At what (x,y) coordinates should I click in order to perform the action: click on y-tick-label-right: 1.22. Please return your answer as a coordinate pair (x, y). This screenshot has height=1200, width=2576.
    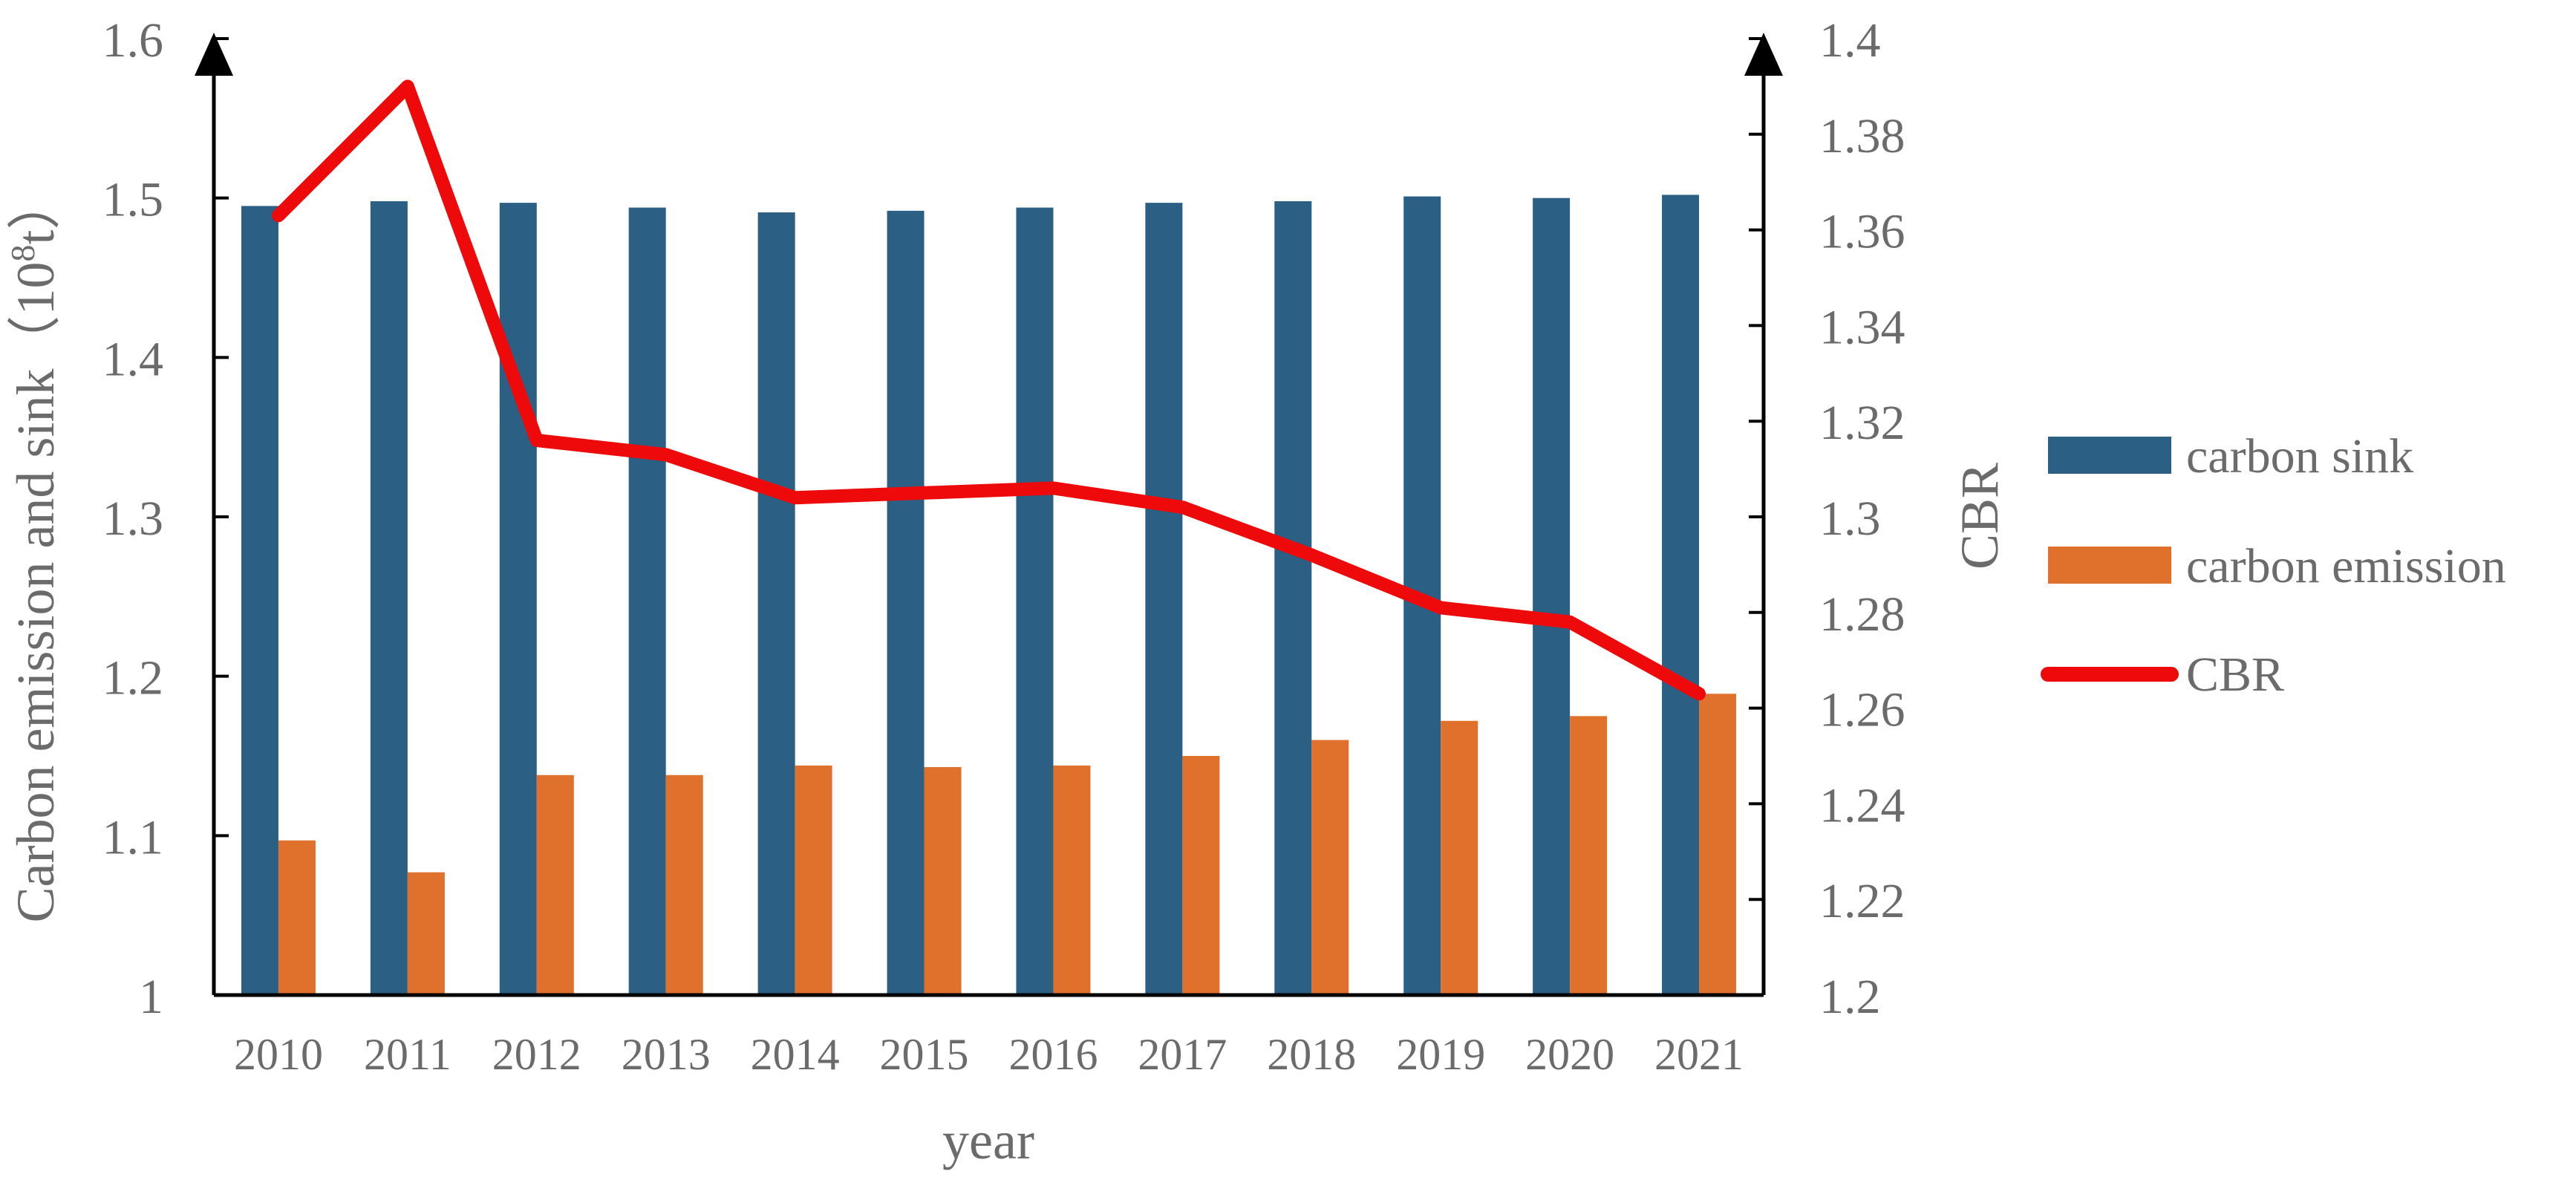
    Looking at the image, I should click on (1862, 901).